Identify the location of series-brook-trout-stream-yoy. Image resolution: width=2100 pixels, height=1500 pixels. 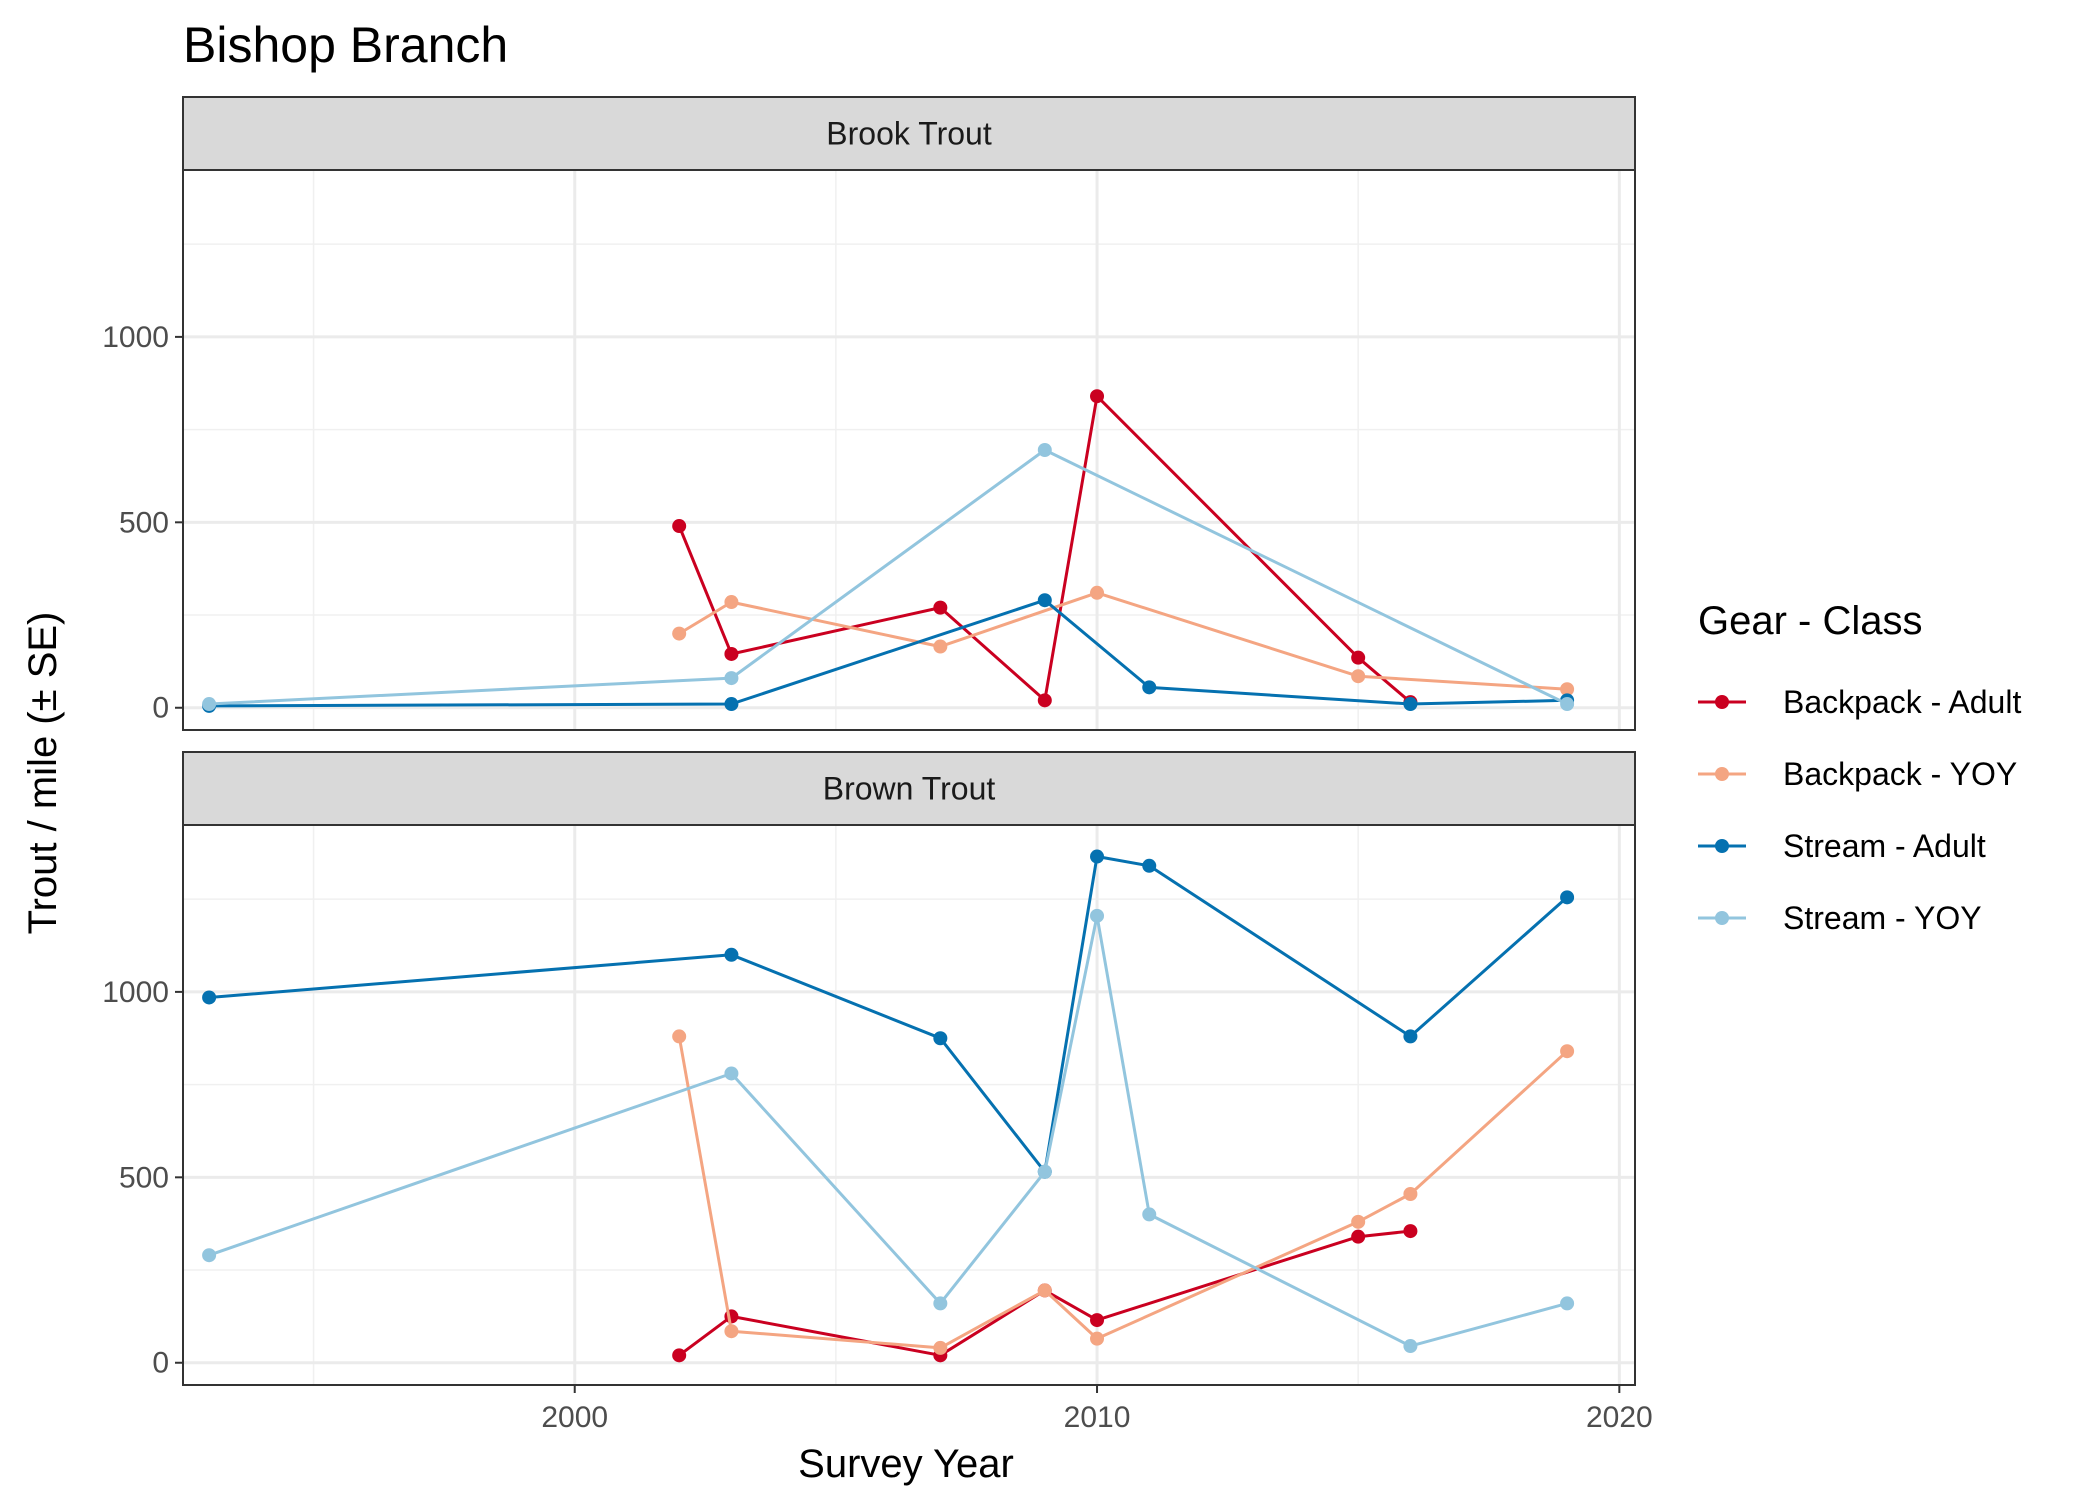
(888, 577).